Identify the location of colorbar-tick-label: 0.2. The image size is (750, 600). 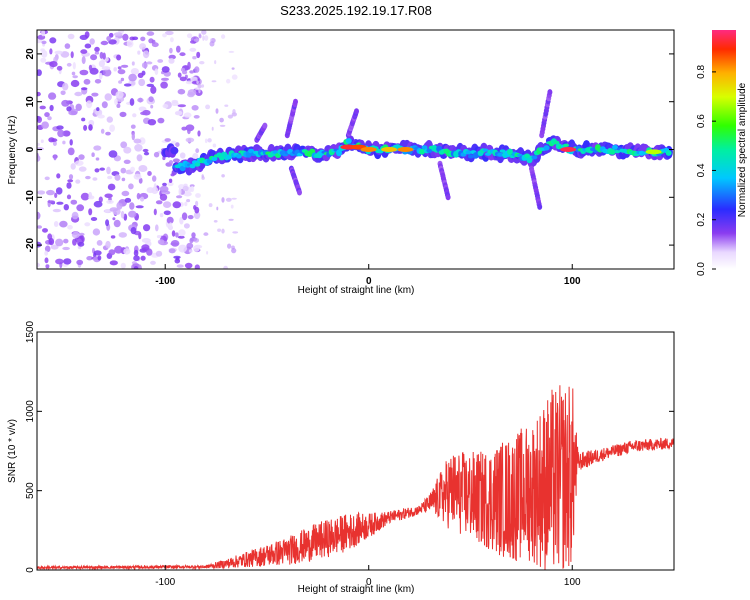
(701, 219).